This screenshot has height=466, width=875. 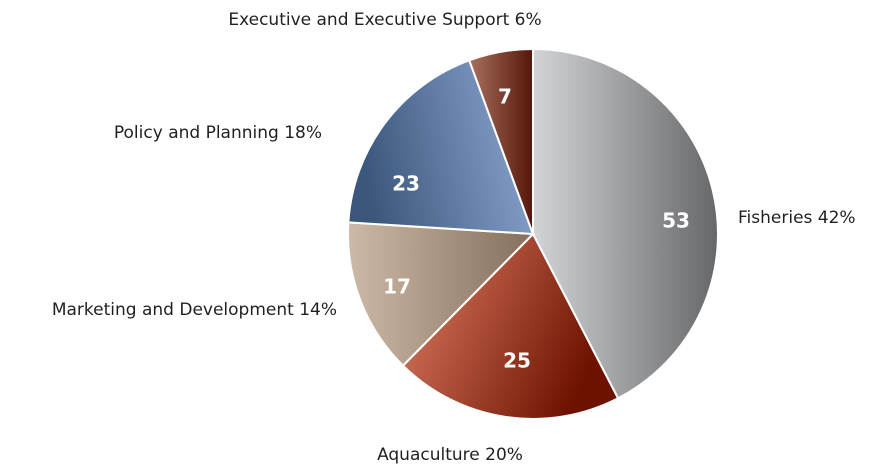 What do you see at coordinates (194, 310) in the screenshot?
I see `slice-label: Marketing and Development 14%` at bounding box center [194, 310].